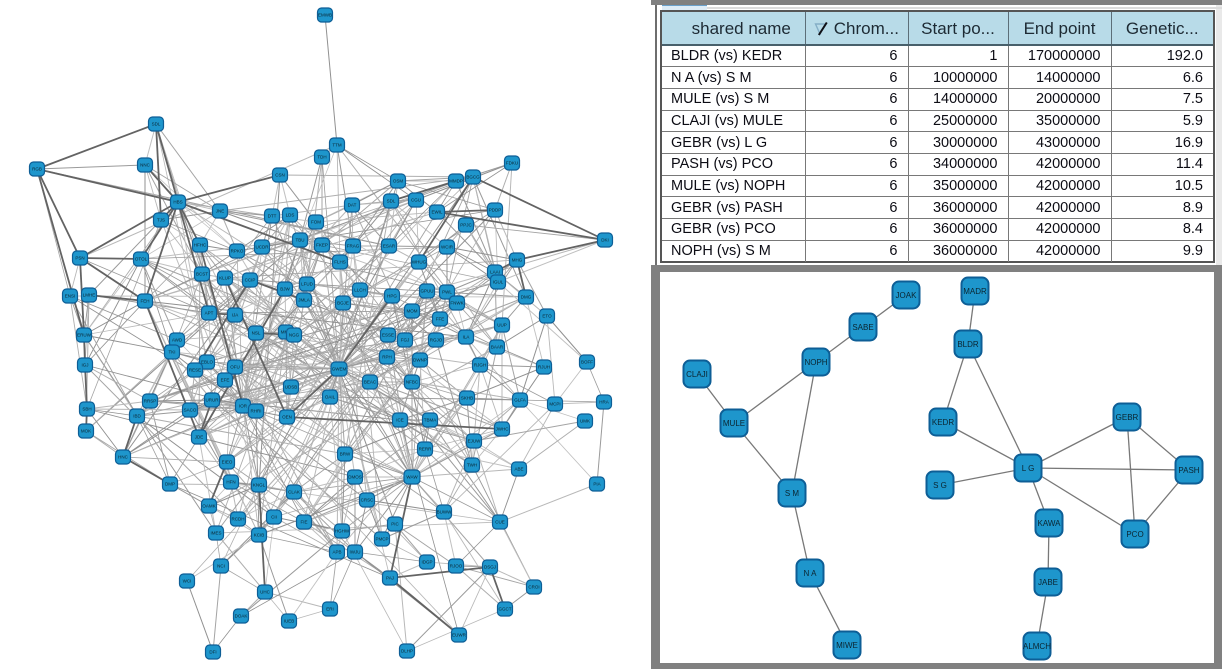  What do you see at coordinates (355, 552) in the screenshot?
I see `svg-text: IWJU` at bounding box center [355, 552].